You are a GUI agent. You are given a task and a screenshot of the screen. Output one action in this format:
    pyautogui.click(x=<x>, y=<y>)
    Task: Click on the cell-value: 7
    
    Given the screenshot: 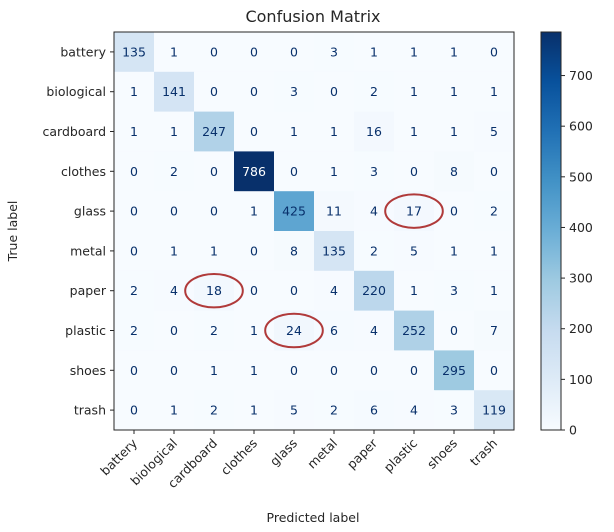 What is the action you would take?
    pyautogui.click(x=494, y=330)
    